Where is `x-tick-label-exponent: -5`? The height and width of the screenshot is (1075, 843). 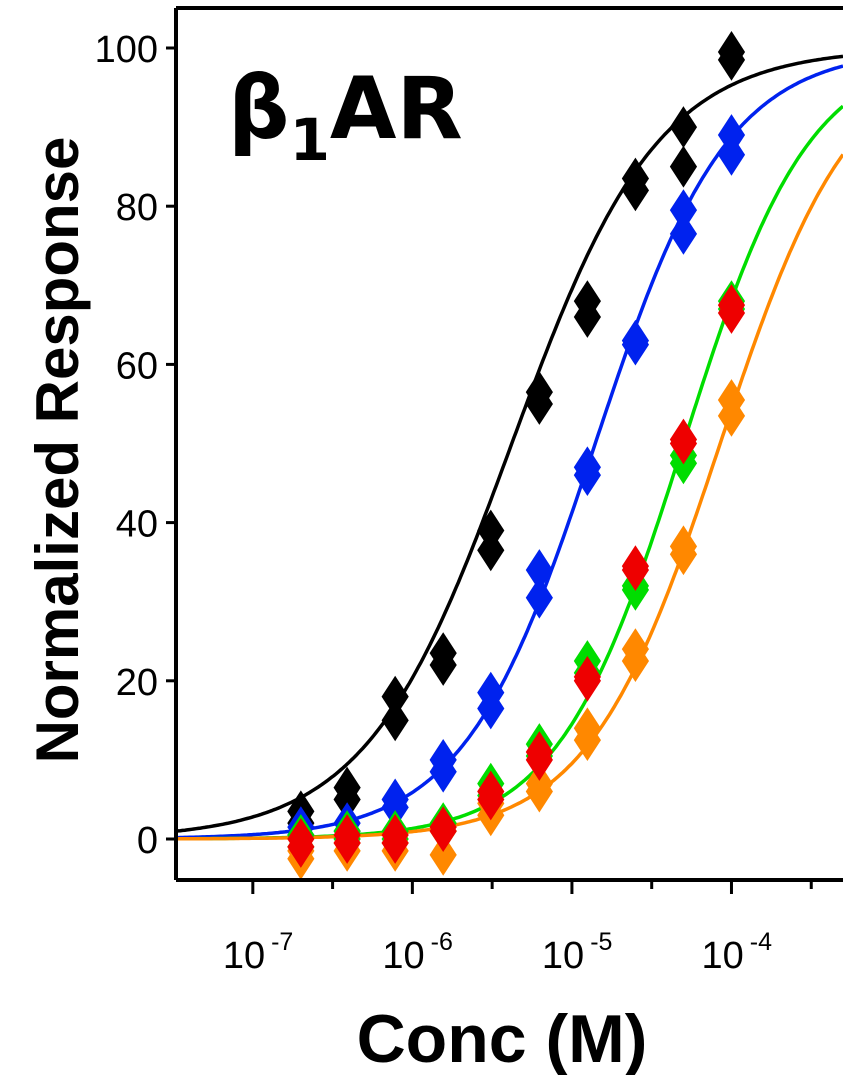
x-tick-label-exponent: -5 is located at coordinates (601, 942).